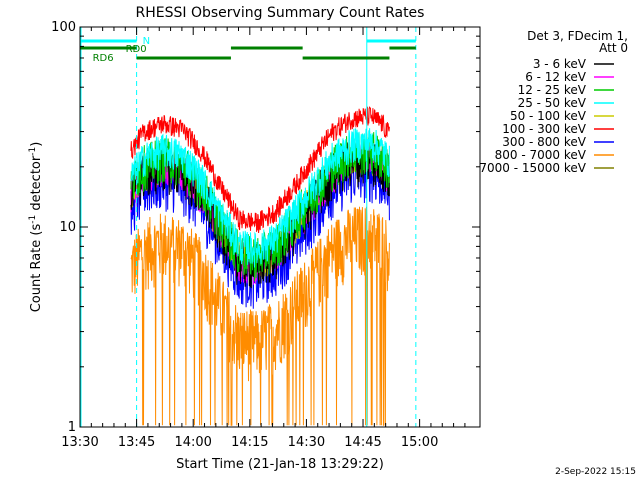 This screenshot has height=485, width=640. What do you see at coordinates (544, 142) in the screenshot?
I see `legend-entry-label: 300 - 800 keV` at bounding box center [544, 142].